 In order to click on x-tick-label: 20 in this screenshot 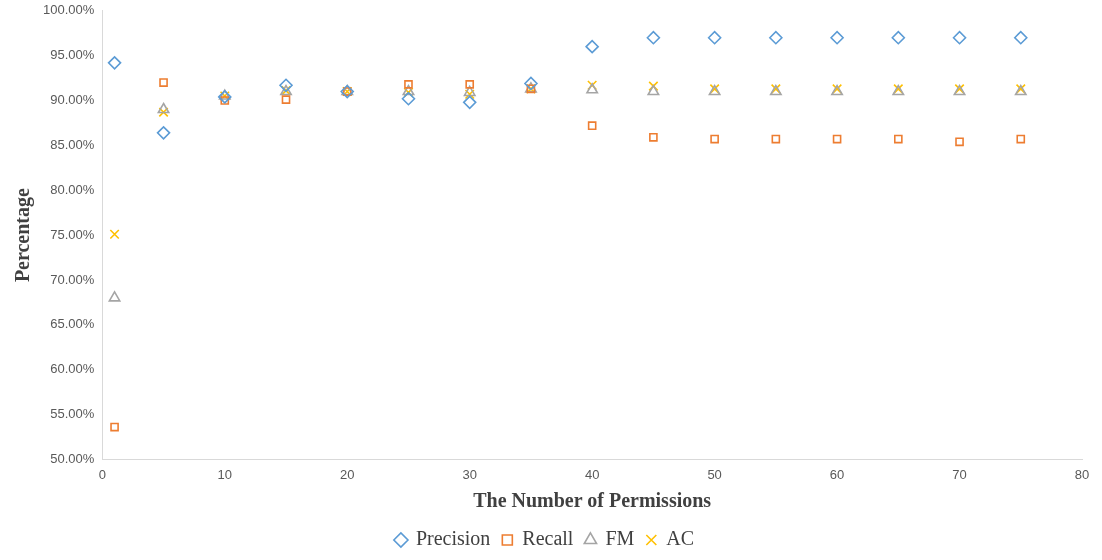, I will do `click(347, 474)`.